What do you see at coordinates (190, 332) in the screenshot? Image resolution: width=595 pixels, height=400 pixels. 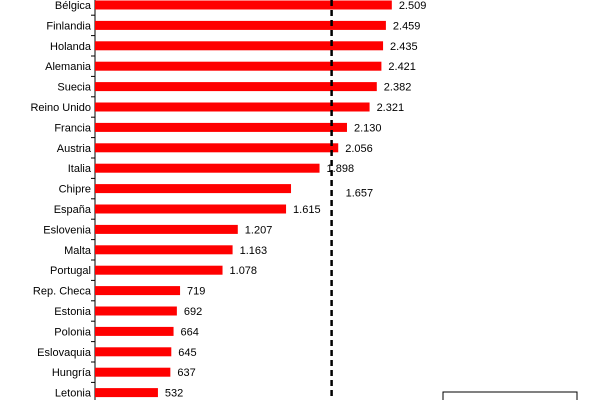 I see `value-label: 664` at bounding box center [190, 332].